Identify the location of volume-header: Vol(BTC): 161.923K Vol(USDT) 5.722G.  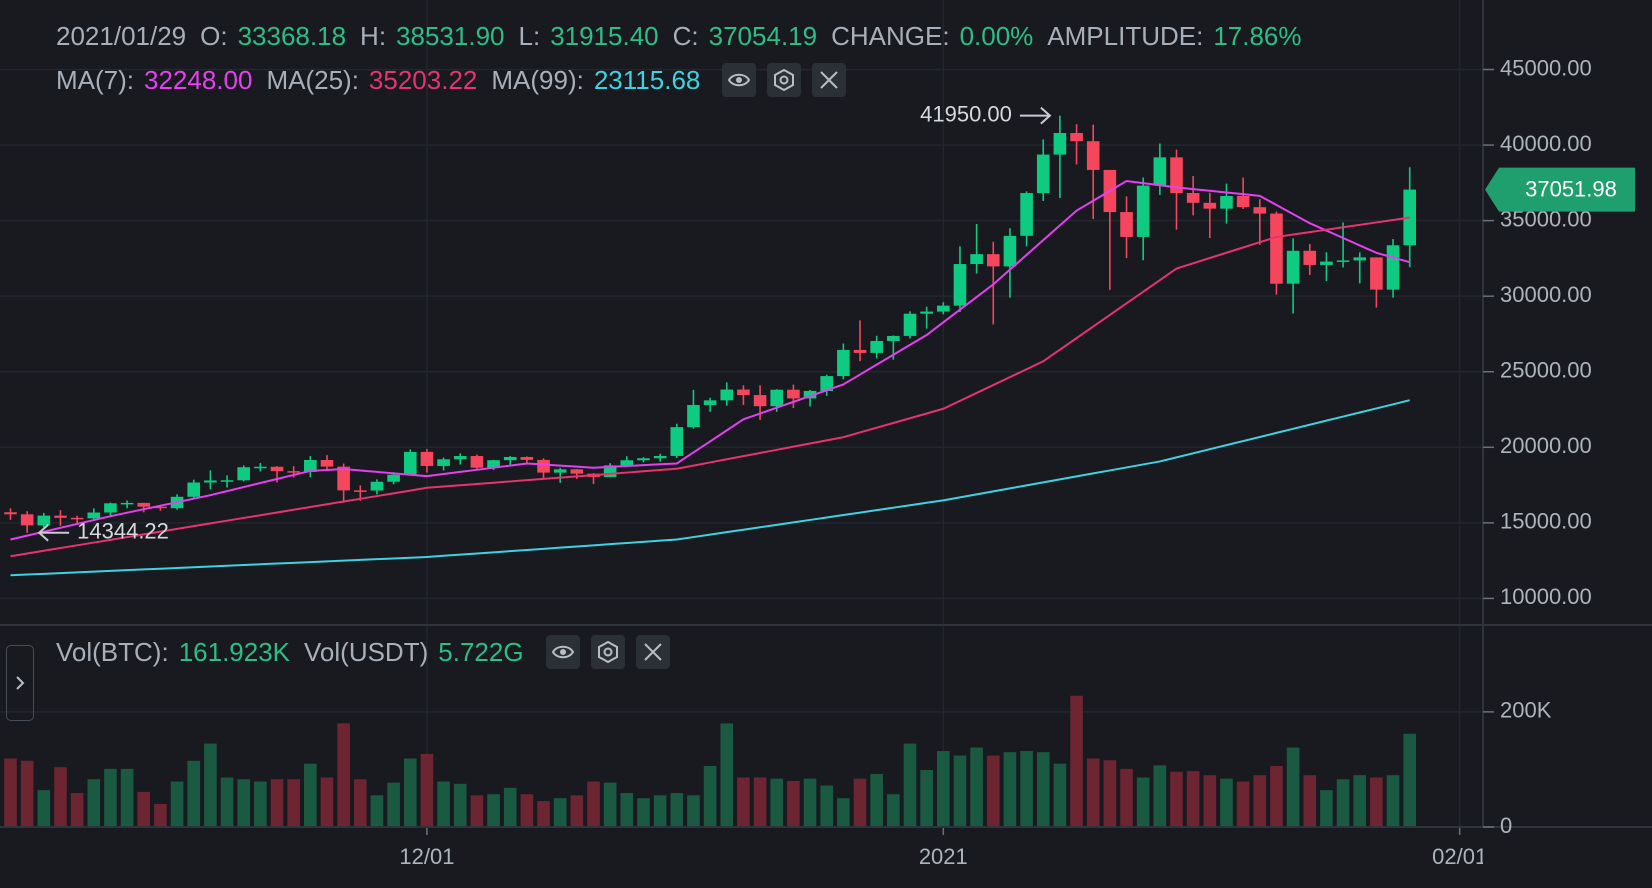
(368, 652).